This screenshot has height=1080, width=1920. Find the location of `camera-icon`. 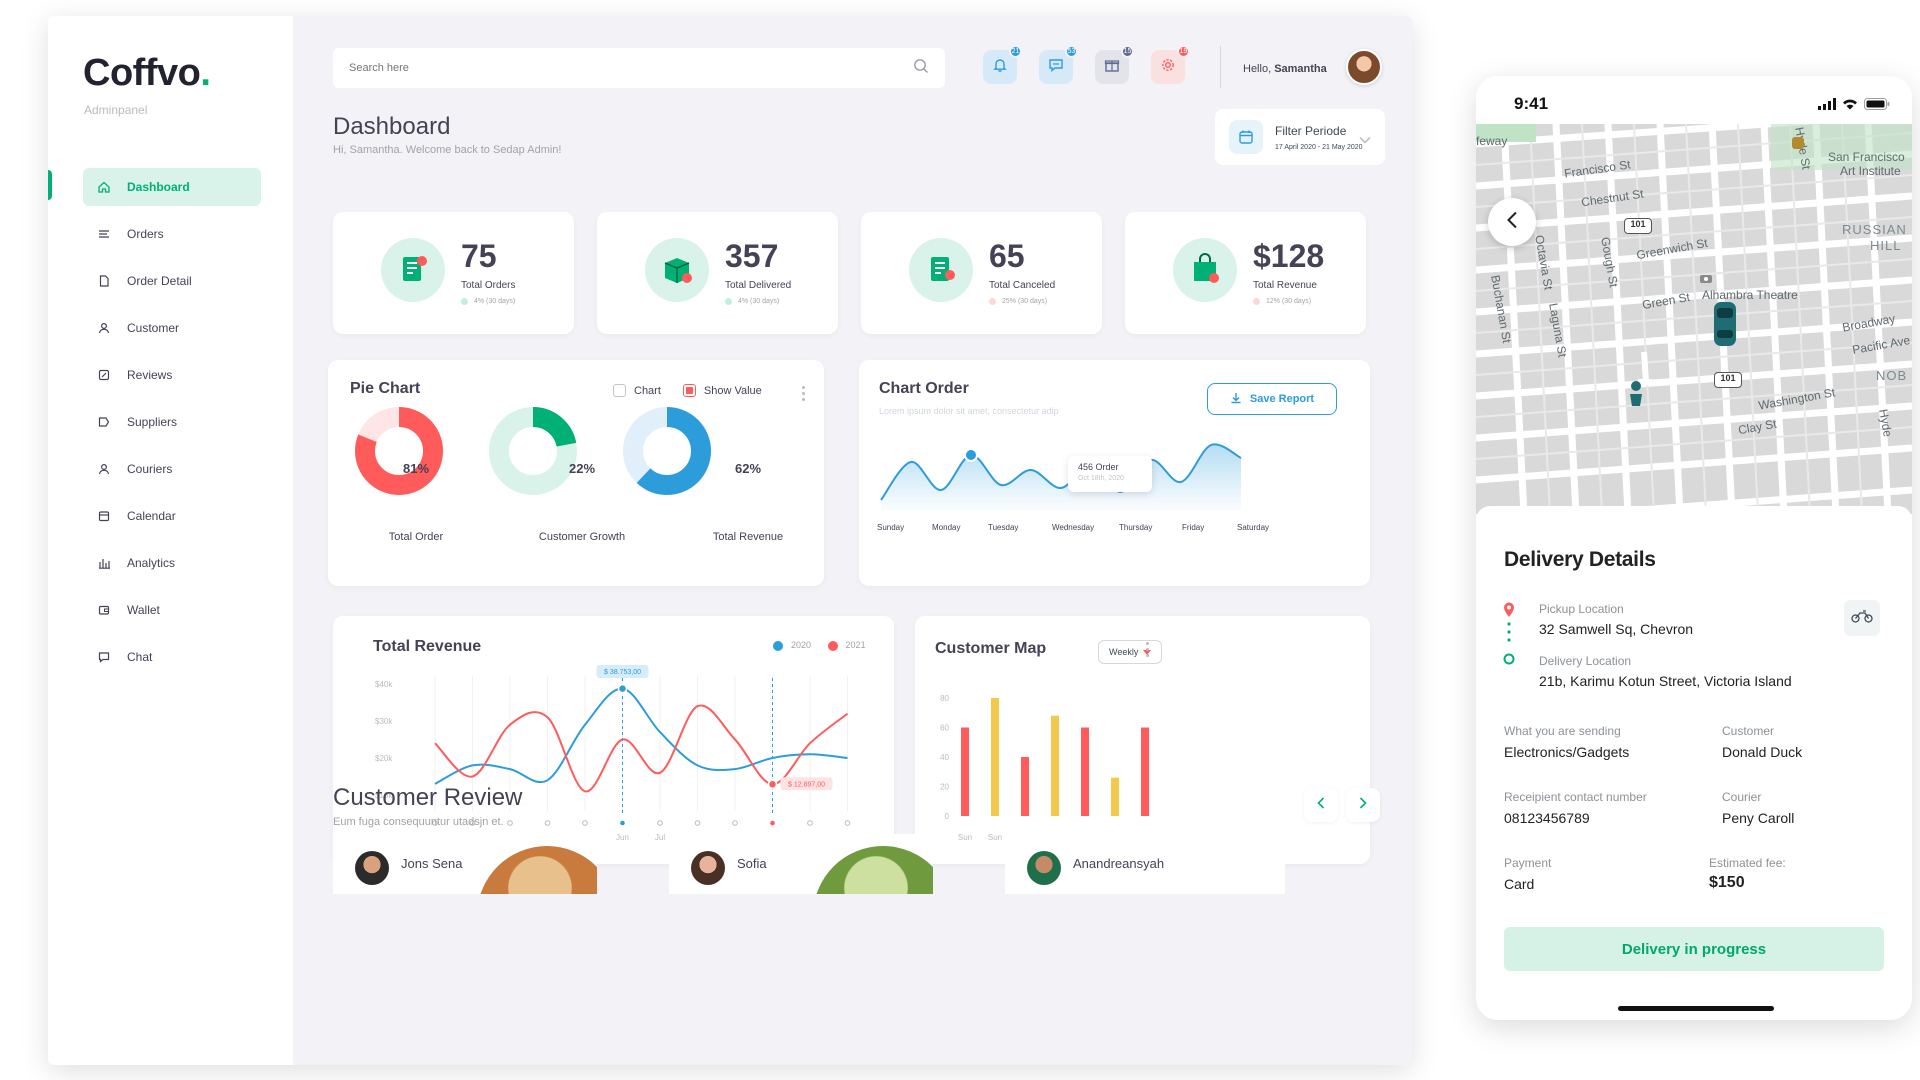

camera-icon is located at coordinates (1706, 279).